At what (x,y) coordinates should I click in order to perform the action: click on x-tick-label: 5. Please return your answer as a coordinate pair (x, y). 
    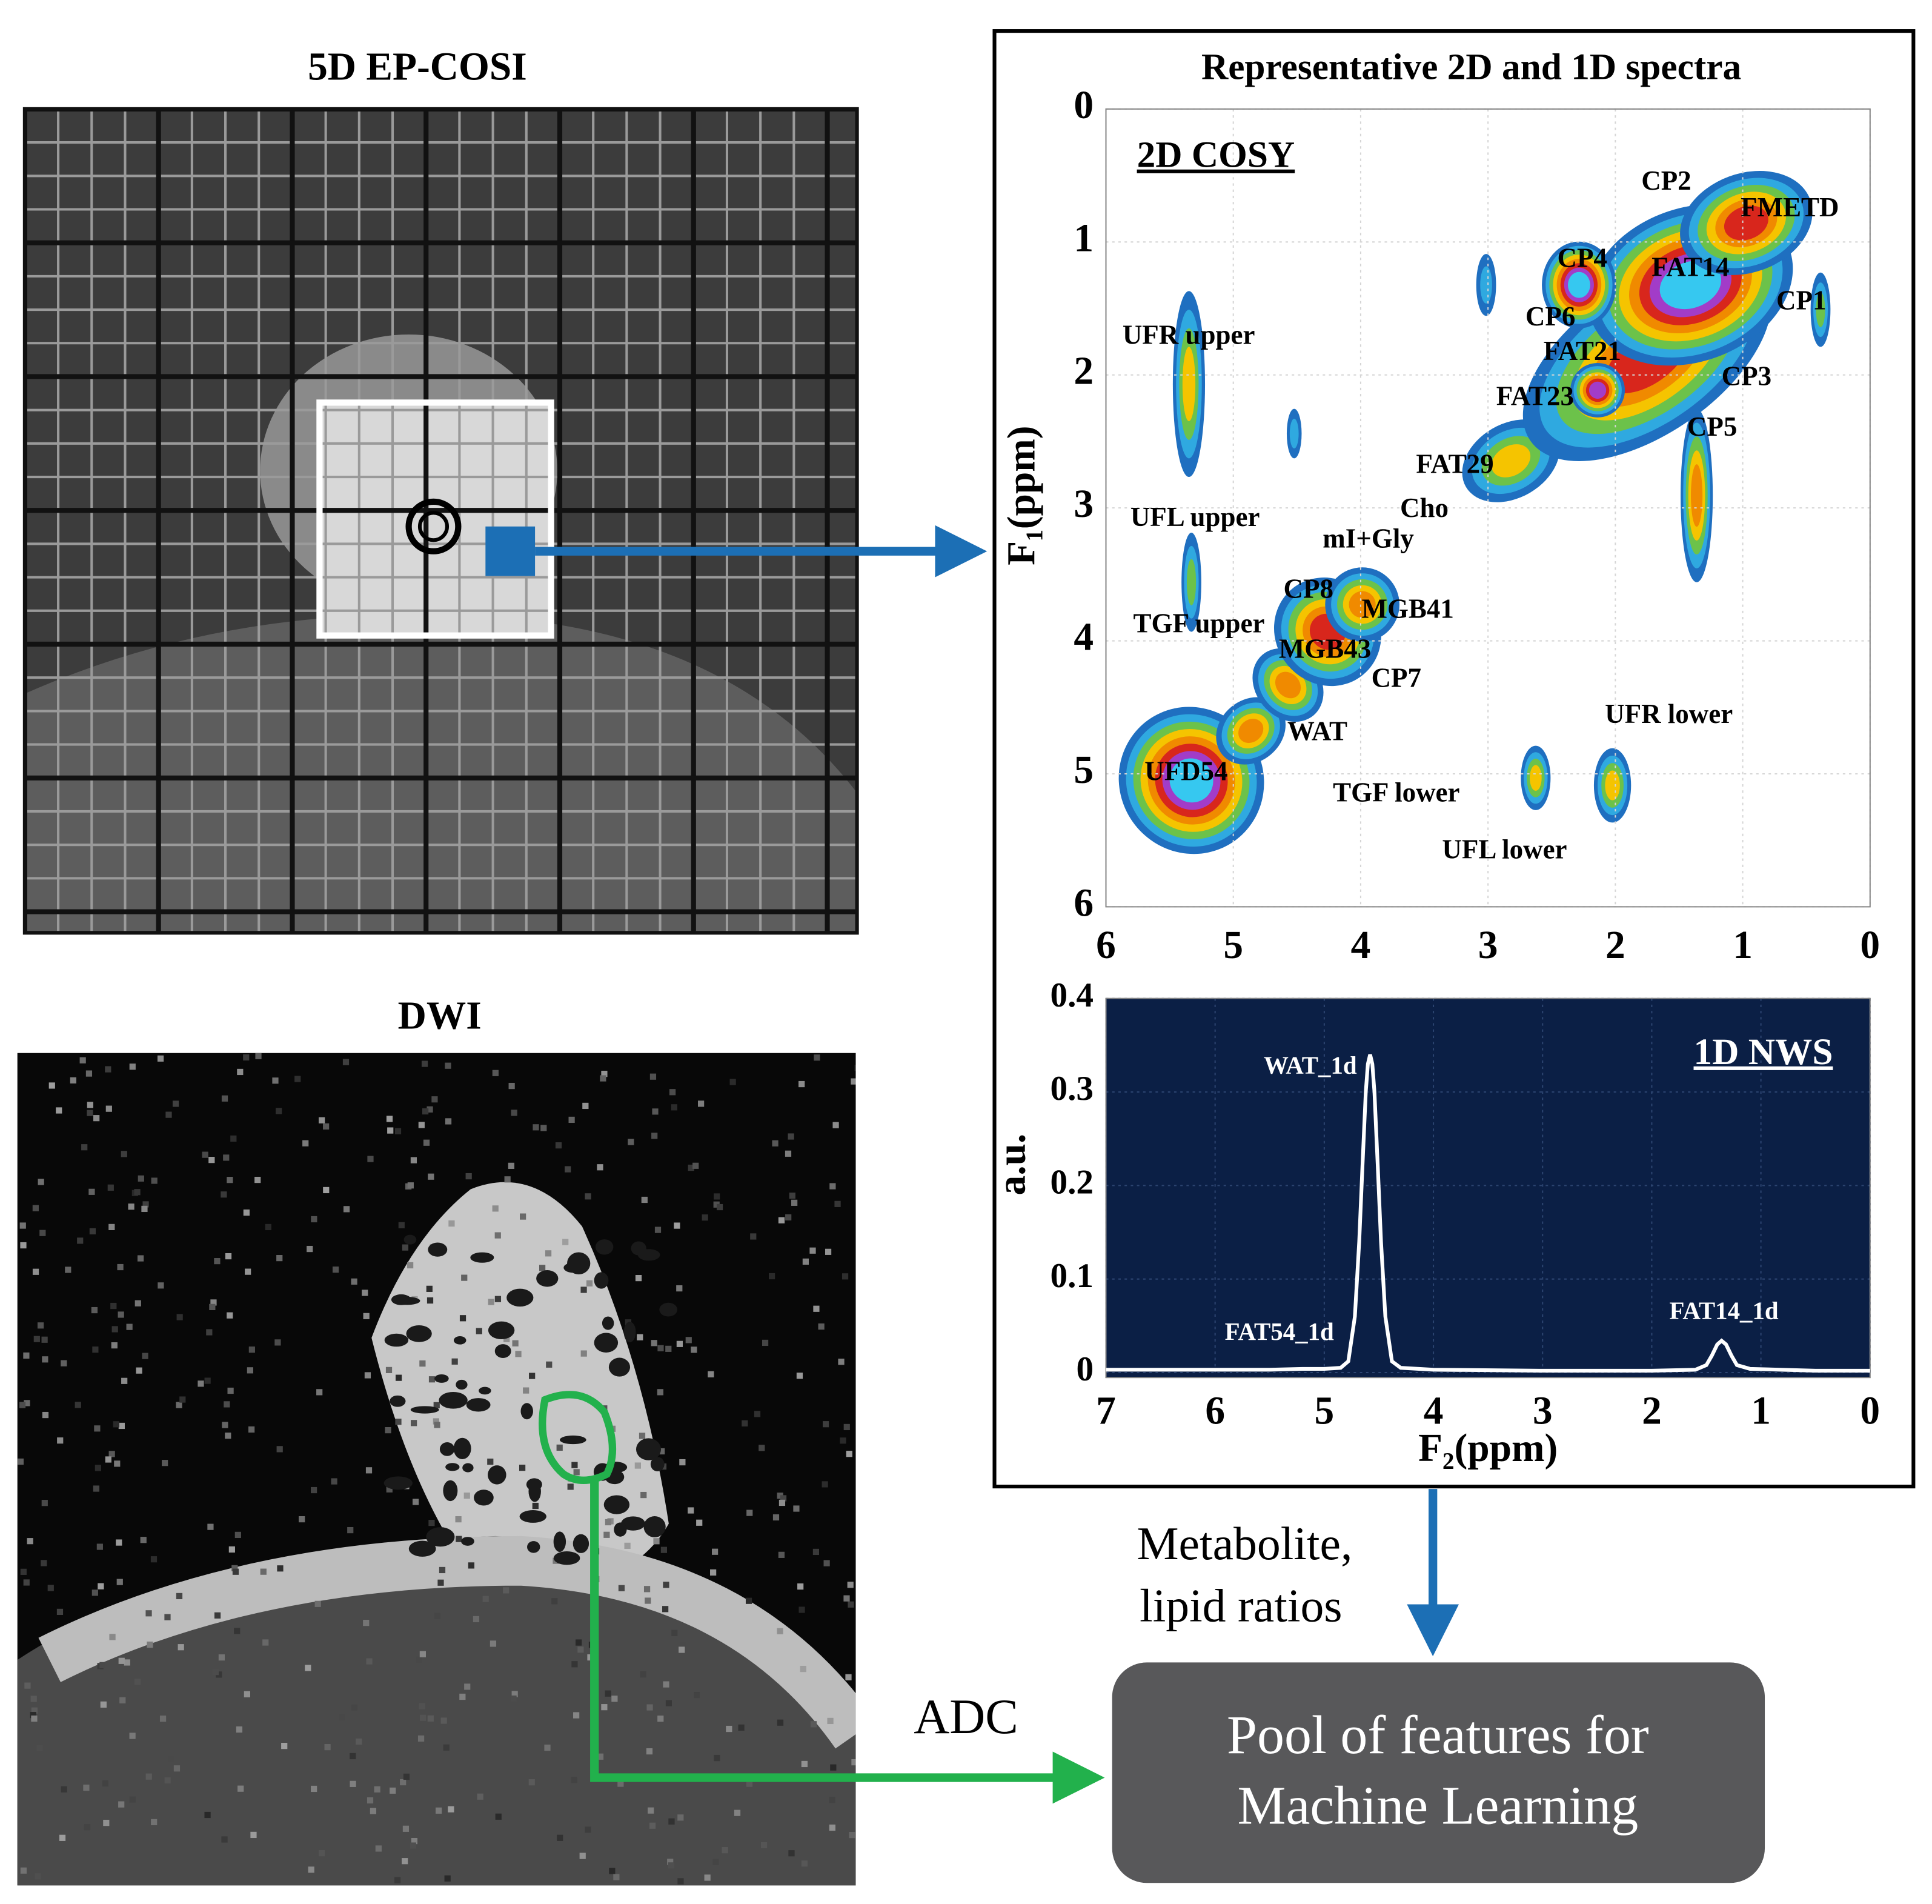
    Looking at the image, I should click on (1325, 1411).